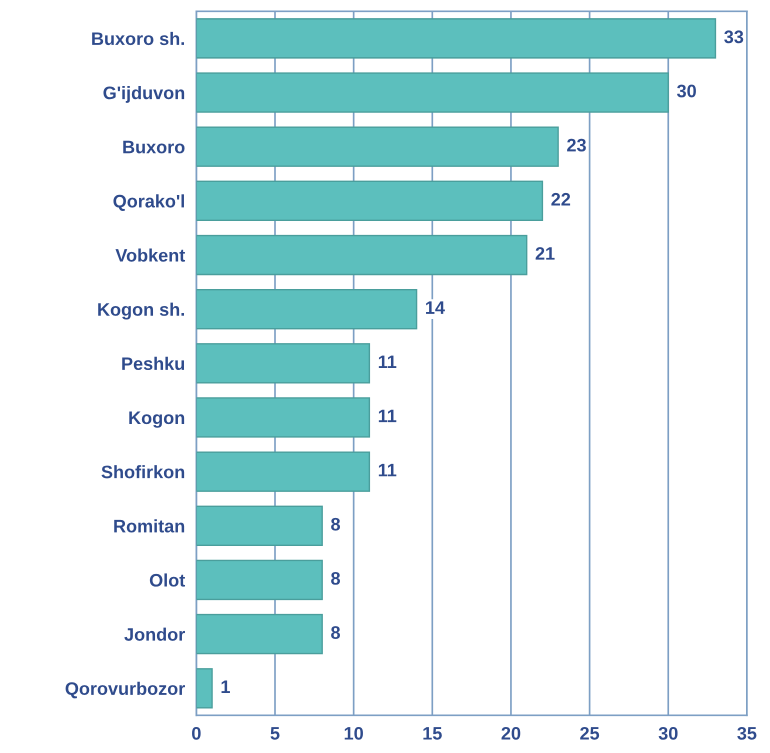 This screenshot has height=753, width=770. Describe the element at coordinates (435, 307) in the screenshot. I see `data-label: 14` at that location.